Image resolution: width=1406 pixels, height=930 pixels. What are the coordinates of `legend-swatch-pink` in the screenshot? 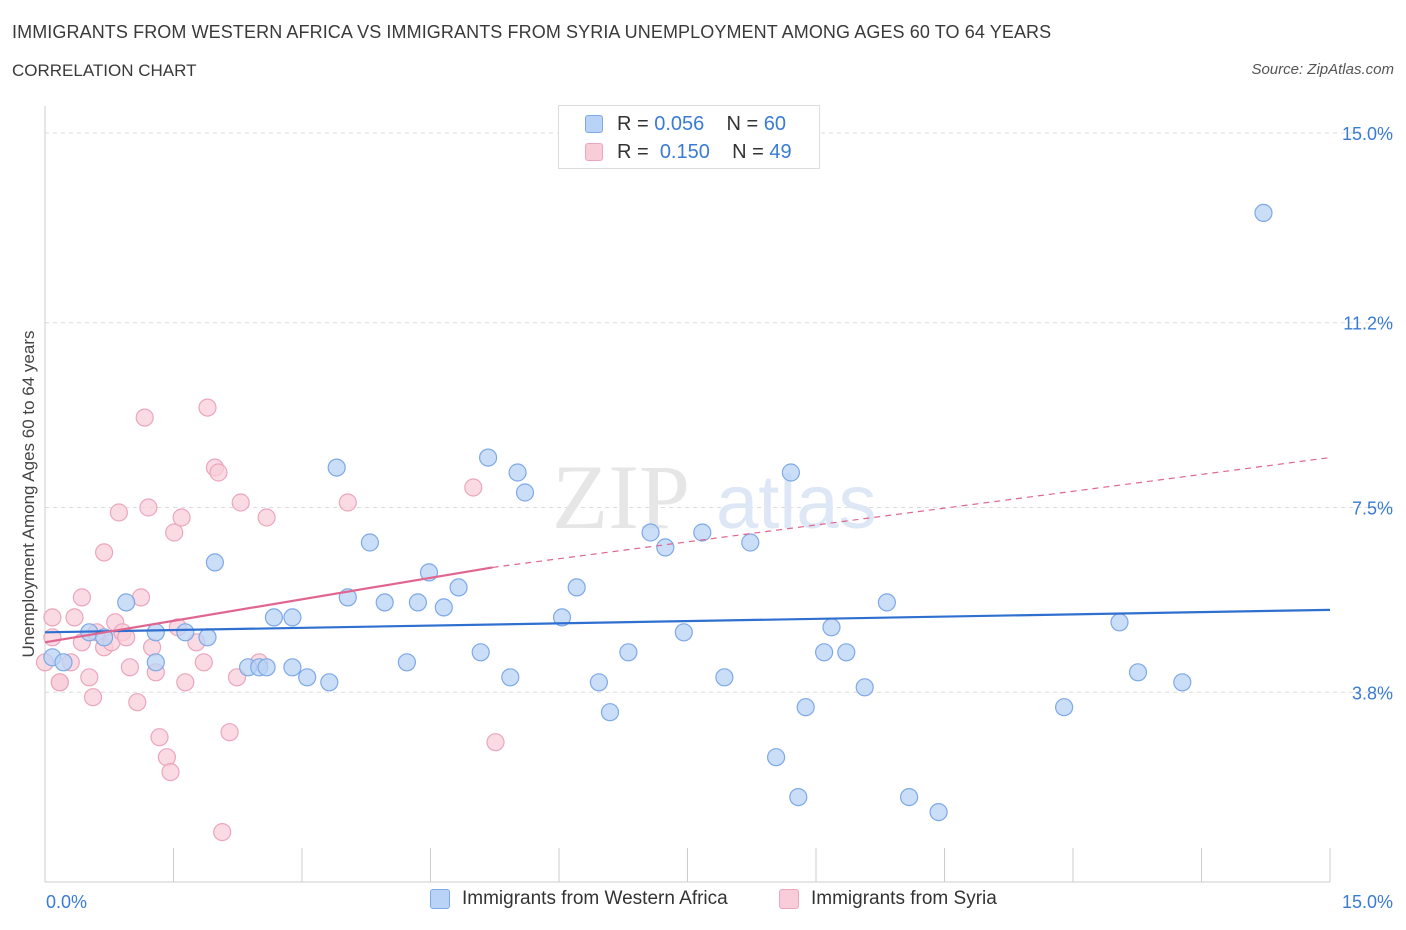 It's located at (594, 152).